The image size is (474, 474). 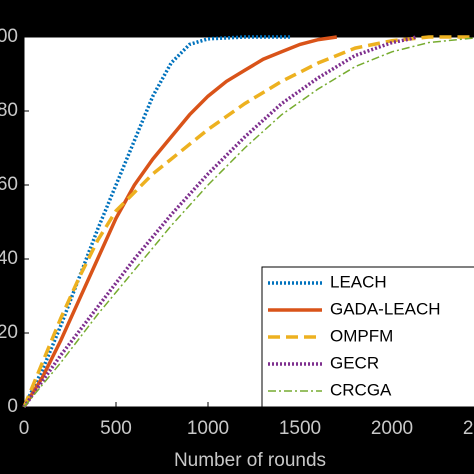 I want to click on y-tick-label: 20, so click(x=9, y=332).